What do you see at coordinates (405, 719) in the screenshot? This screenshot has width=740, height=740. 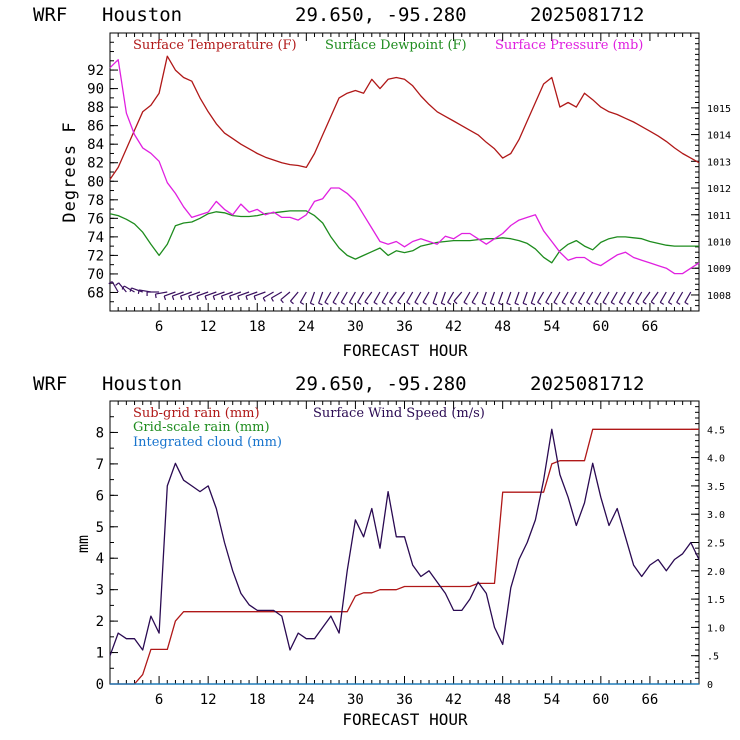 I see `precipitation-x-axis-title: FORECAST HOUR` at bounding box center [405, 719].